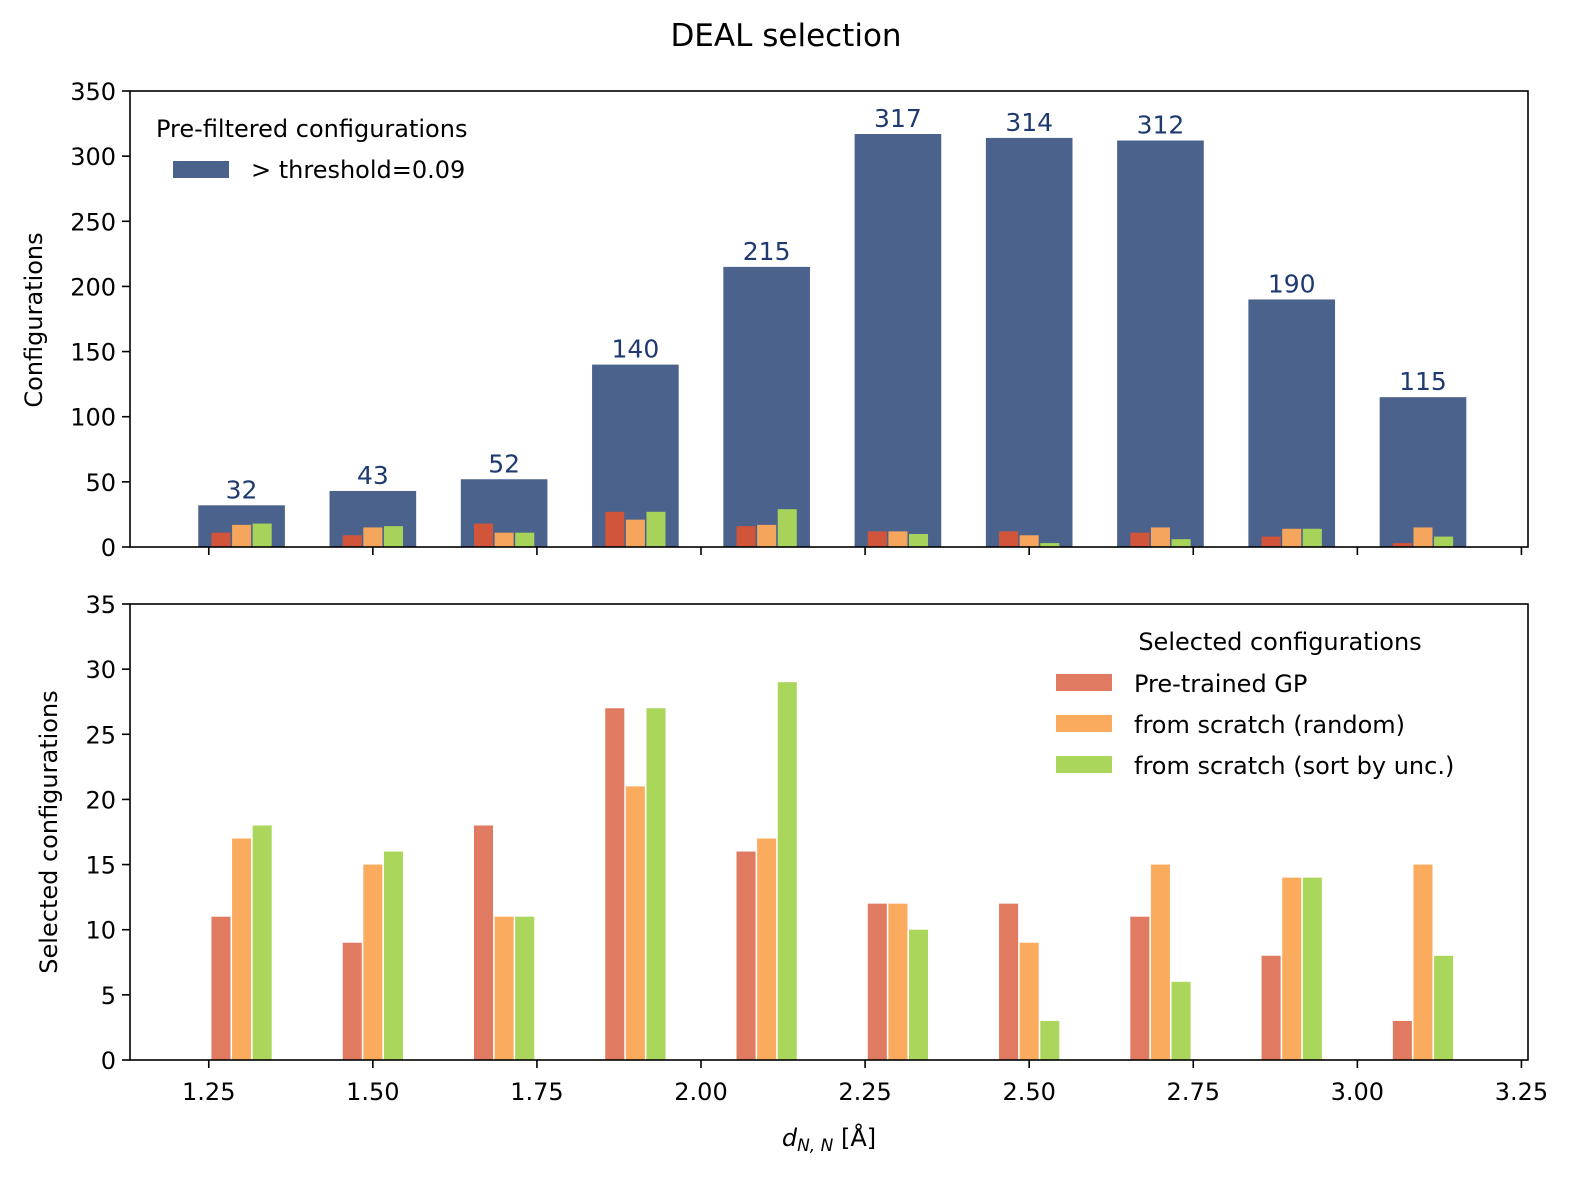 The image size is (1579, 1183). I want to click on x-tick-label: 1.25, so click(208, 1092).